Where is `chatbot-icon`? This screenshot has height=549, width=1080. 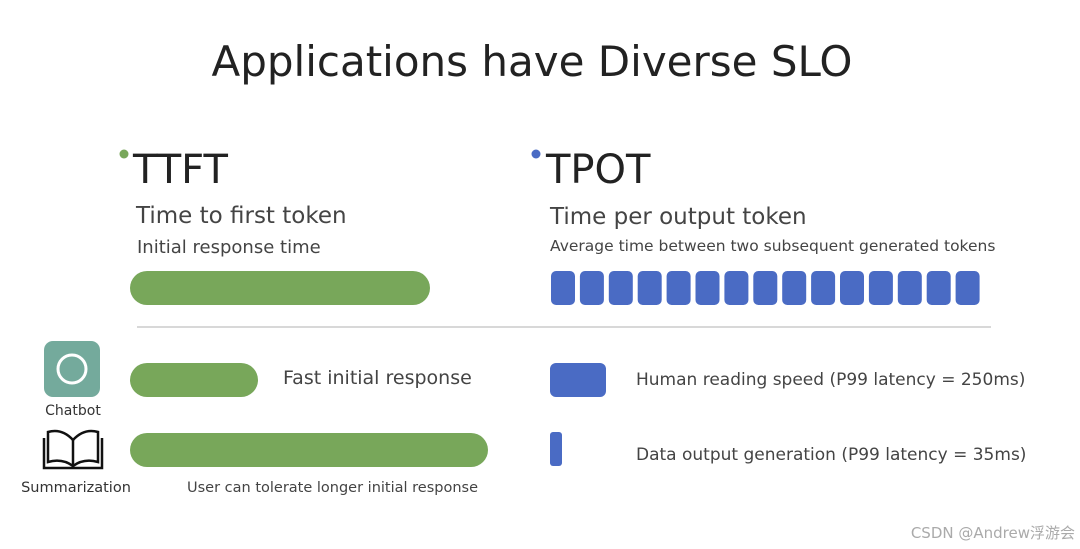
chatbot-icon is located at coordinates (72, 369).